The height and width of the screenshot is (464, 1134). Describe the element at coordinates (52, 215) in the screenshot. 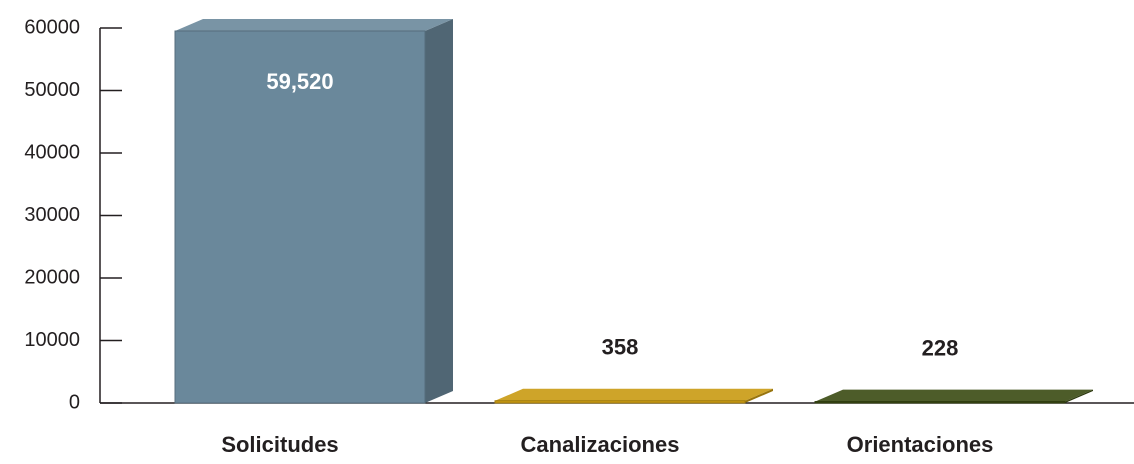

I see `y-tick-label: 30000` at that location.